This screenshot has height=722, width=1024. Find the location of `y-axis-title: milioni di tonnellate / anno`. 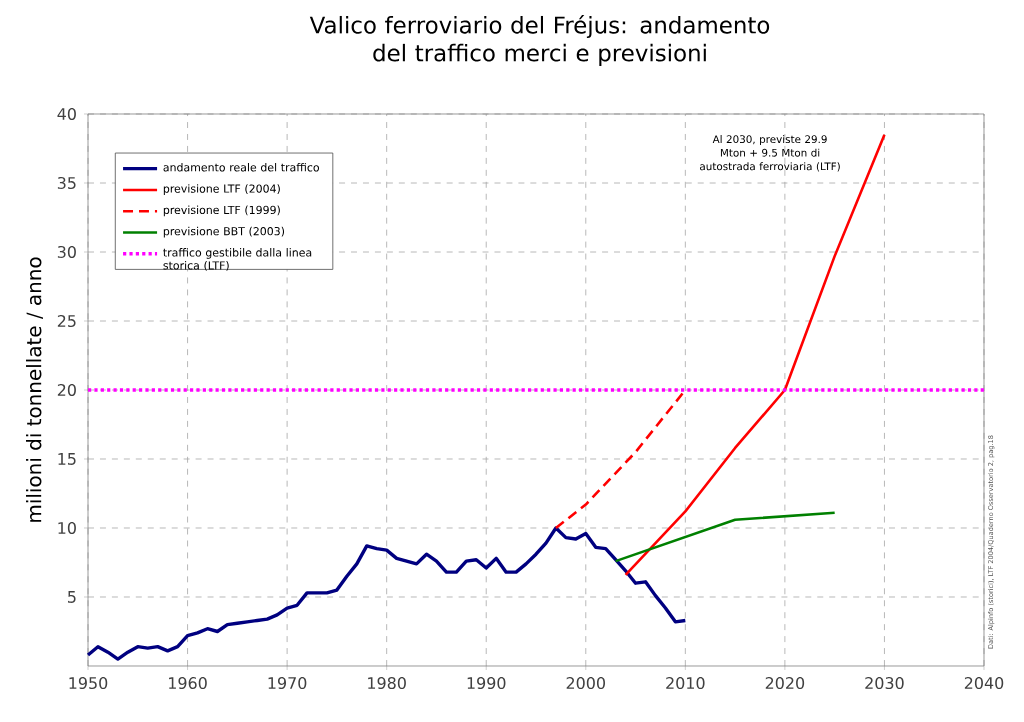

y-axis-title: milioni di tonnellate / anno is located at coordinates (34, 389).